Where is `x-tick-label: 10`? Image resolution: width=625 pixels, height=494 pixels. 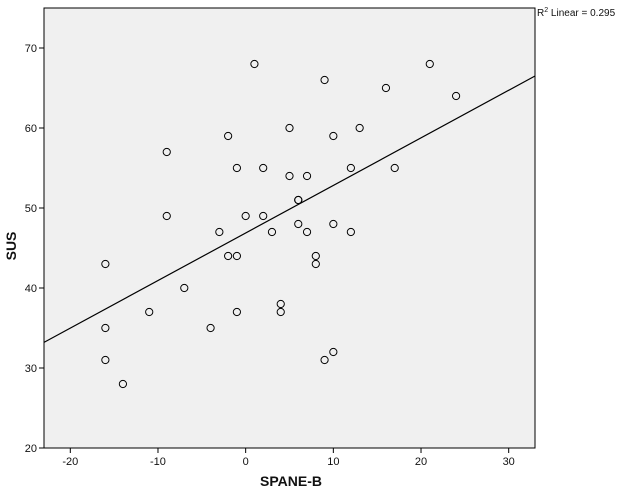 x-tick-label: 10 is located at coordinates (333, 462).